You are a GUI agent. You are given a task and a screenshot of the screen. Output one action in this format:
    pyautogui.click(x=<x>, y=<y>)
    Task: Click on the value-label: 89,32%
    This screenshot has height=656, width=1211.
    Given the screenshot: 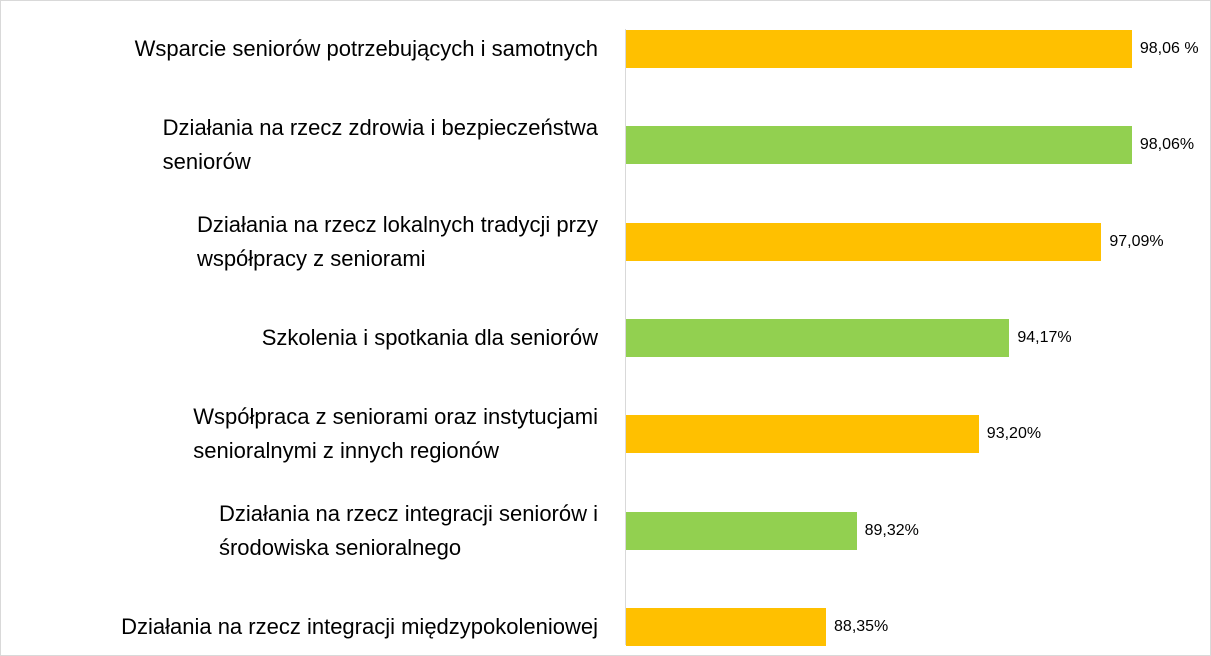 What is the action you would take?
    pyautogui.click(x=891, y=530)
    